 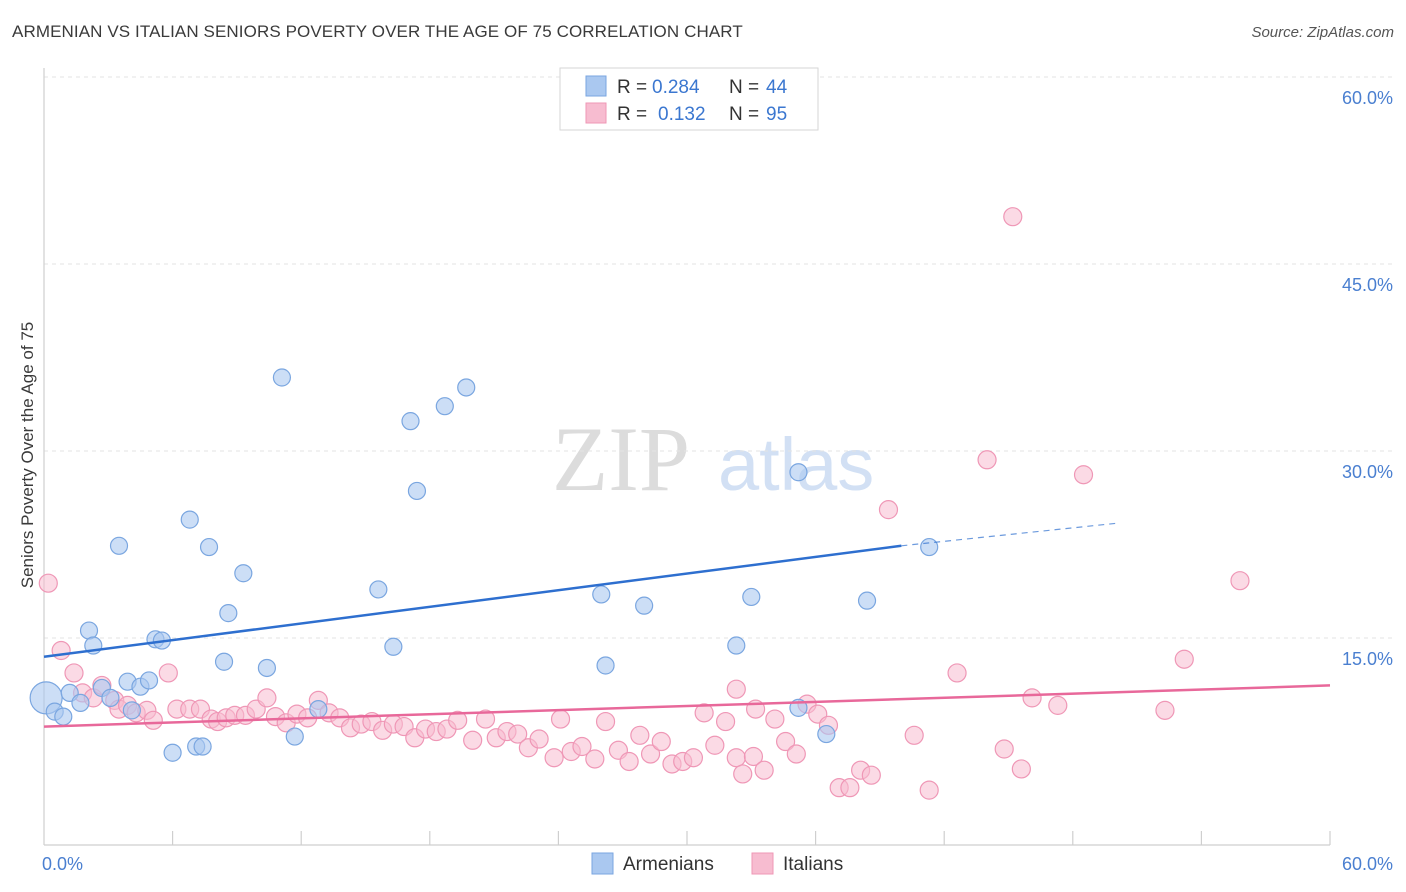 I want to click on legend-swatch-italians, so click(x=596, y=113).